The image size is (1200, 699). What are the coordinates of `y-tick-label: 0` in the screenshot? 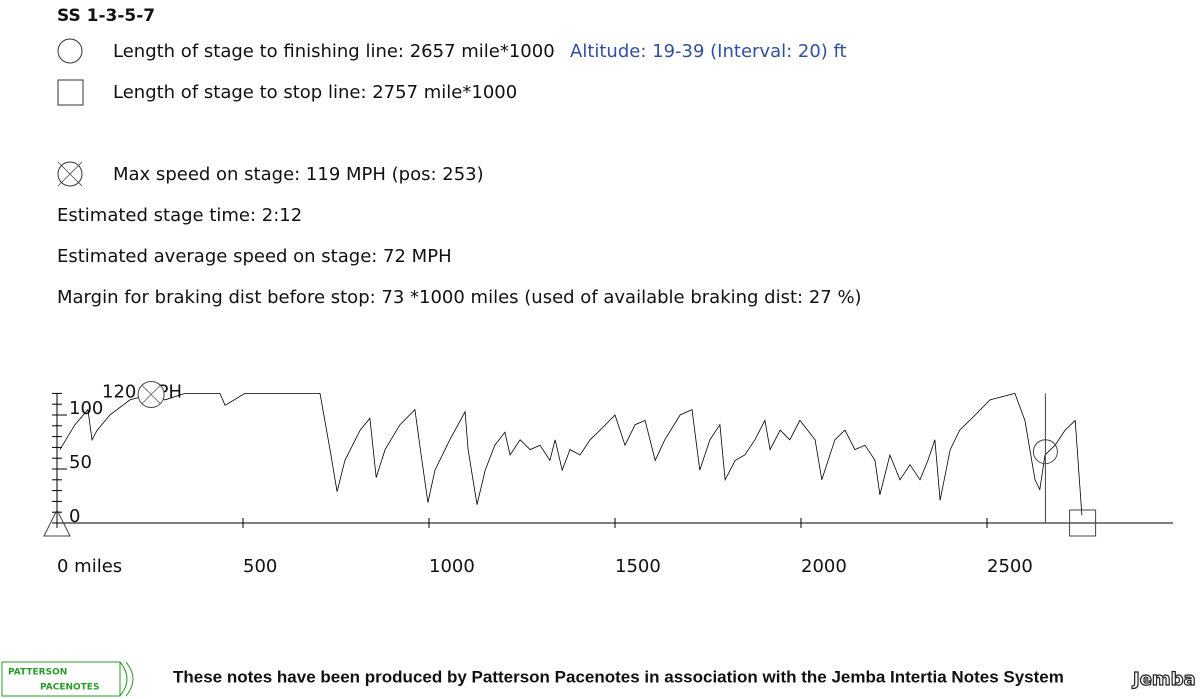 It's located at (74, 516).